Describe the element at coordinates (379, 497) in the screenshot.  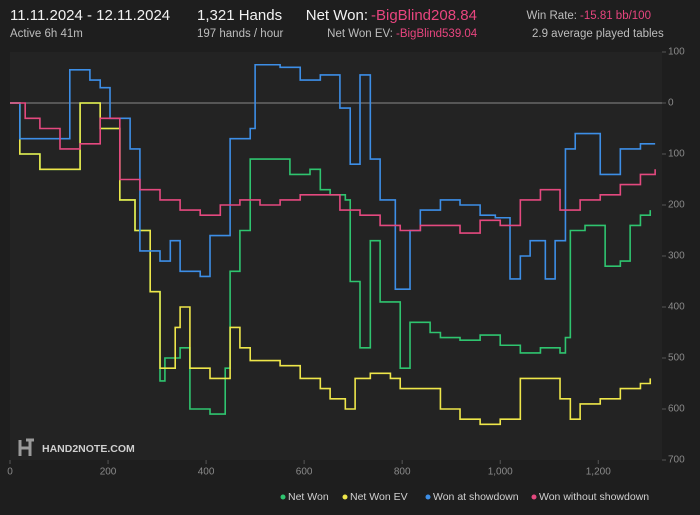
I see `legend-label: Net Won EV` at that location.